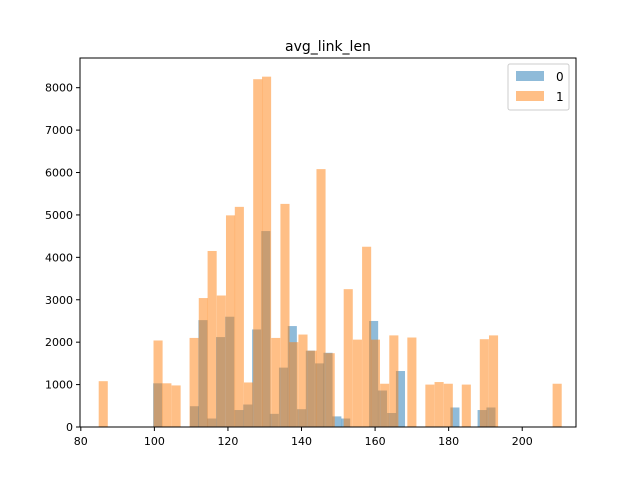  I want to click on legend-label: 0, so click(560, 77).